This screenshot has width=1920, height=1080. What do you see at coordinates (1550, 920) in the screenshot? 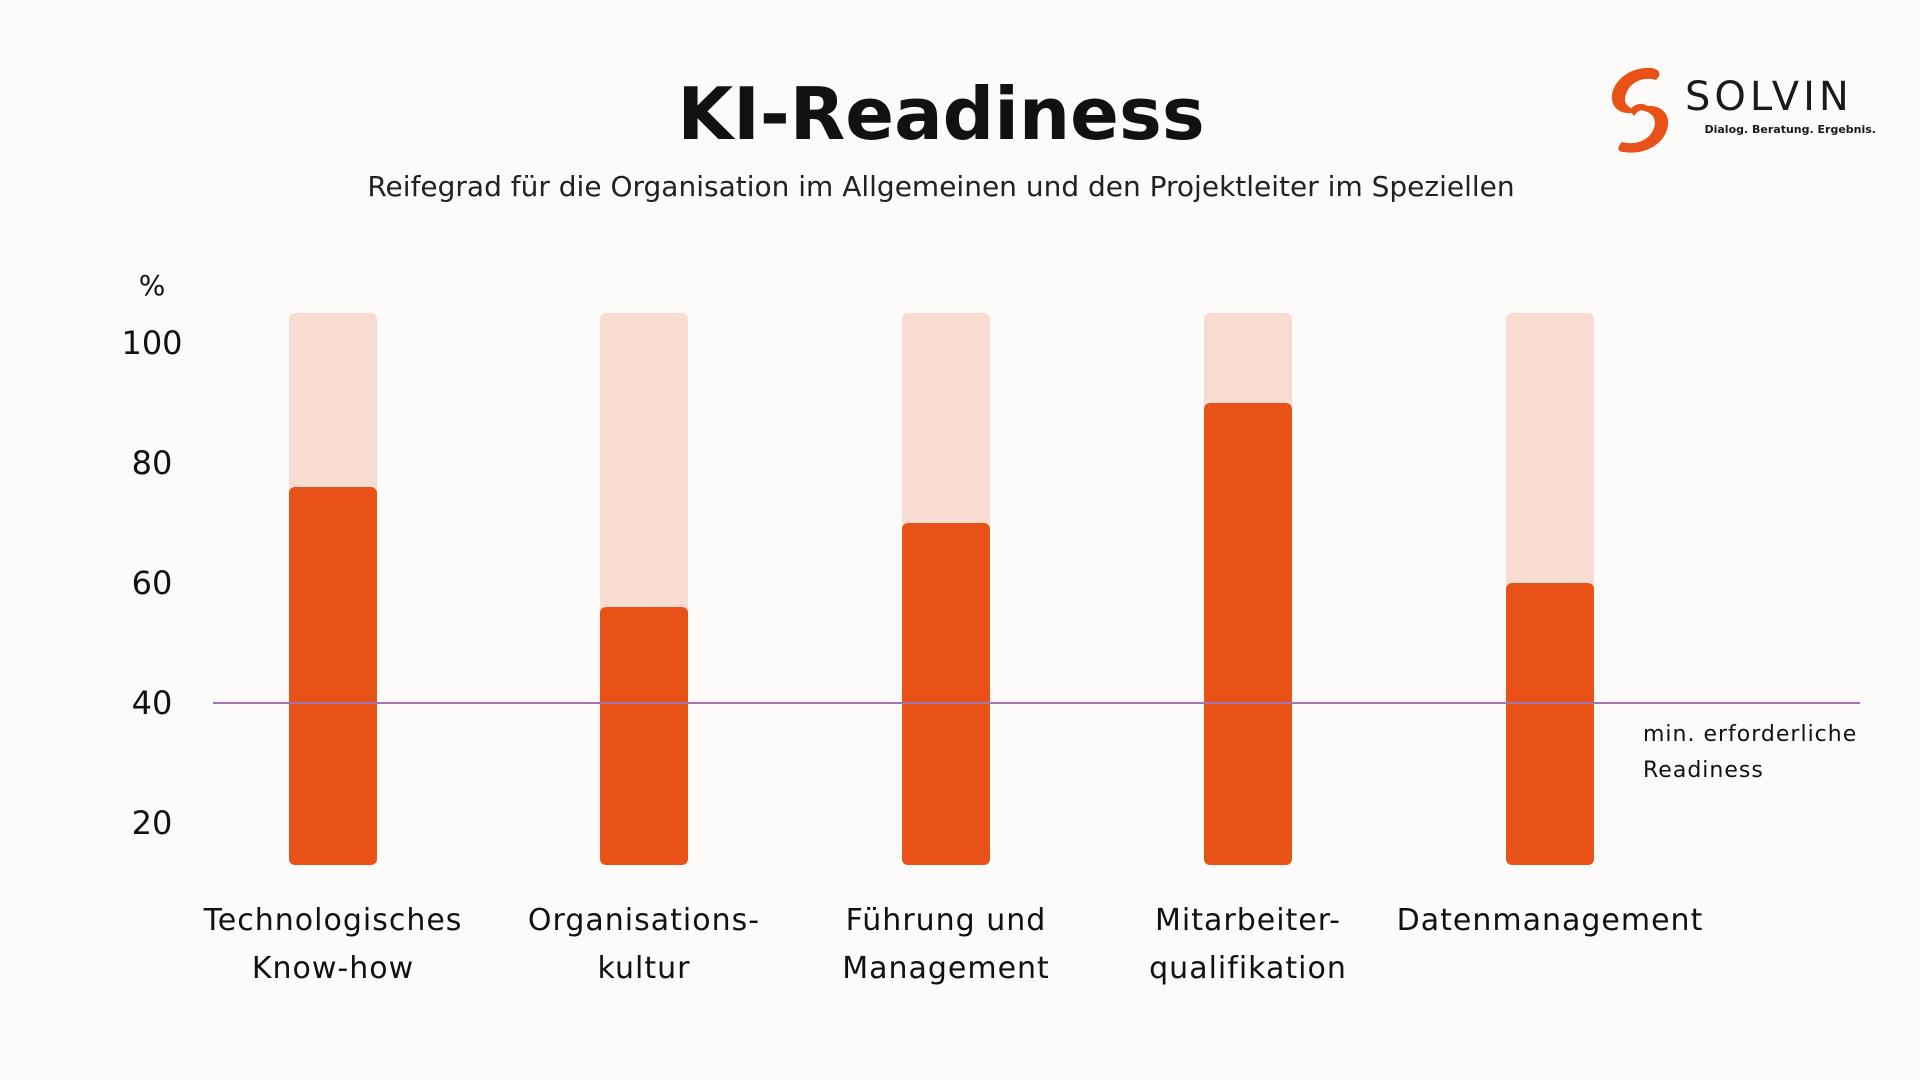
I see `x-category-label: Datenmanagement` at bounding box center [1550, 920].